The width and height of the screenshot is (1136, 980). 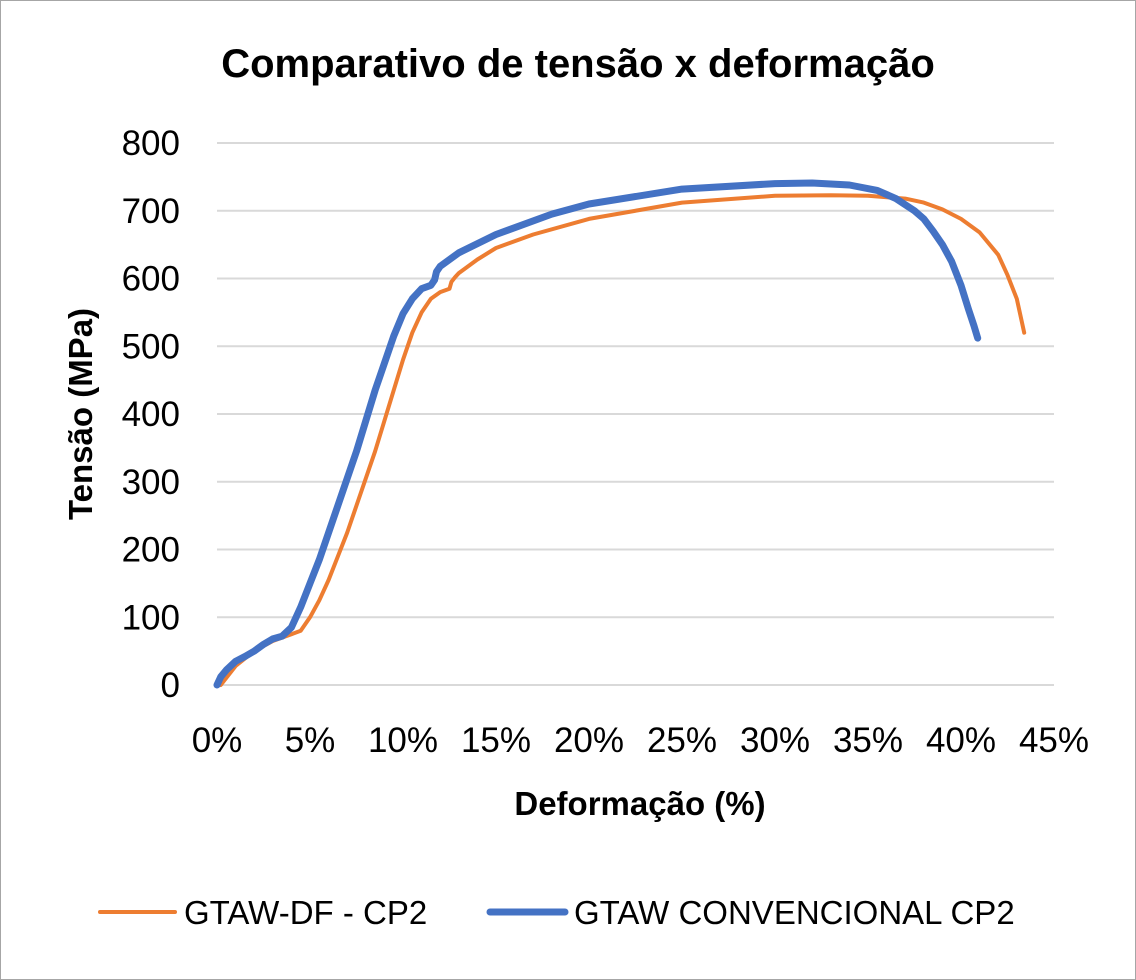 What do you see at coordinates (496, 740) in the screenshot?
I see `x-tick-label: 15%` at bounding box center [496, 740].